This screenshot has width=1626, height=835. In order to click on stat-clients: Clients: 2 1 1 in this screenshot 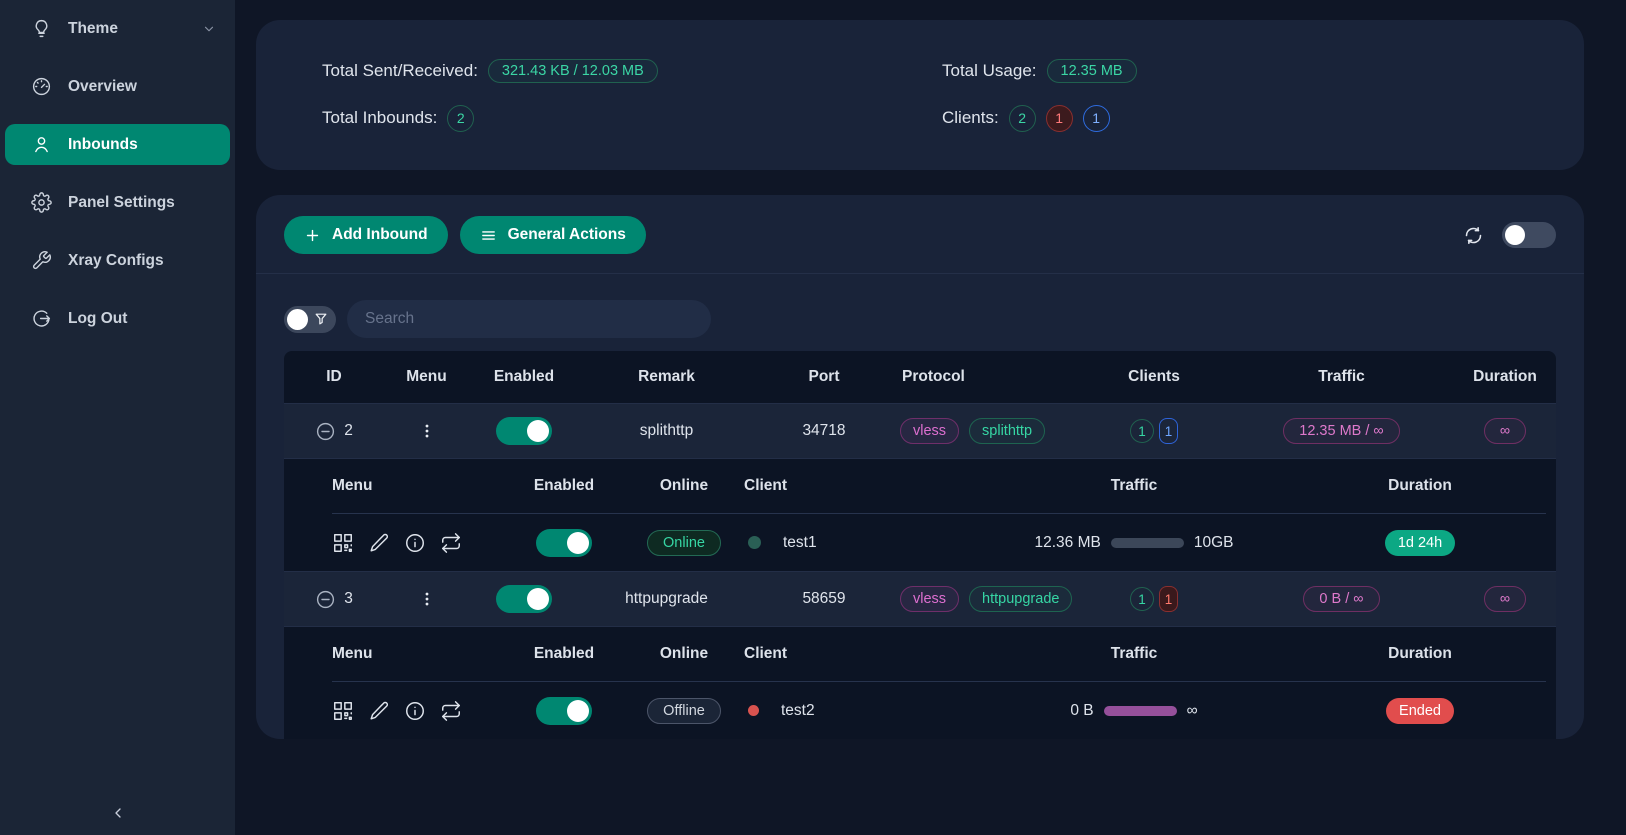, I will do `click(1039, 118)`.